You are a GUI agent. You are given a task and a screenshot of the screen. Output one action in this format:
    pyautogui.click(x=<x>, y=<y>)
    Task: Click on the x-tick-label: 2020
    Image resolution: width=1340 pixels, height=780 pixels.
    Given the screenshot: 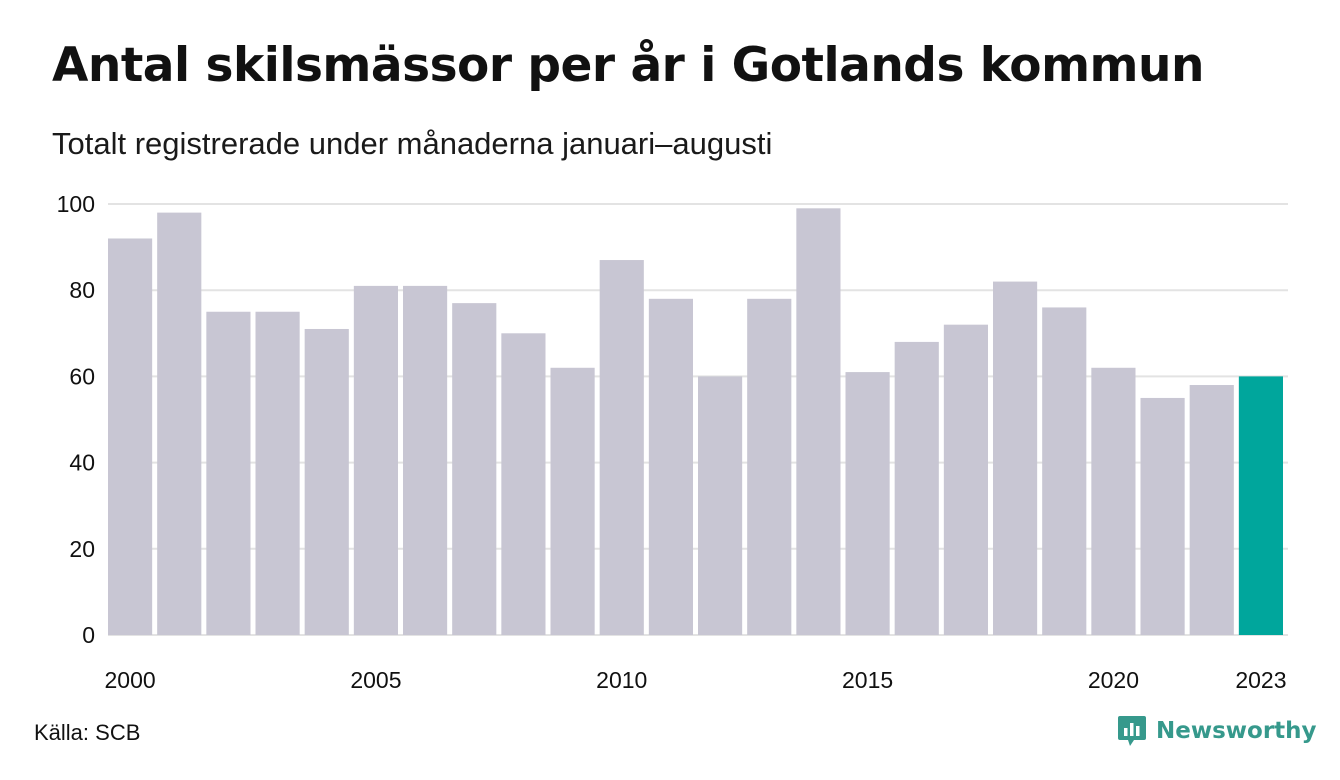 What is the action you would take?
    pyautogui.click(x=1113, y=680)
    